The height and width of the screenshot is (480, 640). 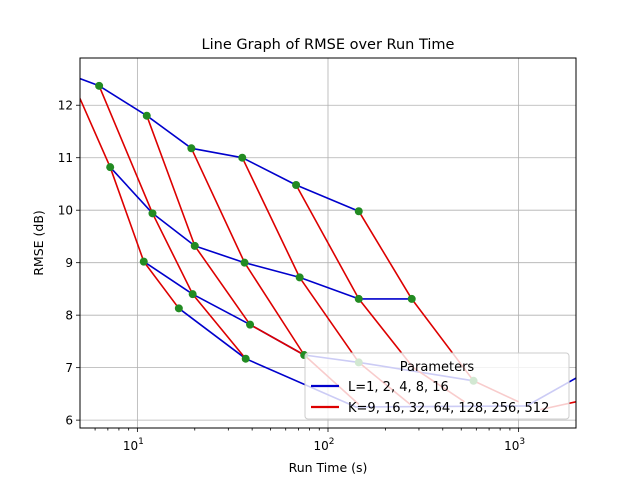 What do you see at coordinates (514, 445) in the screenshot?
I see `x-tick-label: 10³` at bounding box center [514, 445].